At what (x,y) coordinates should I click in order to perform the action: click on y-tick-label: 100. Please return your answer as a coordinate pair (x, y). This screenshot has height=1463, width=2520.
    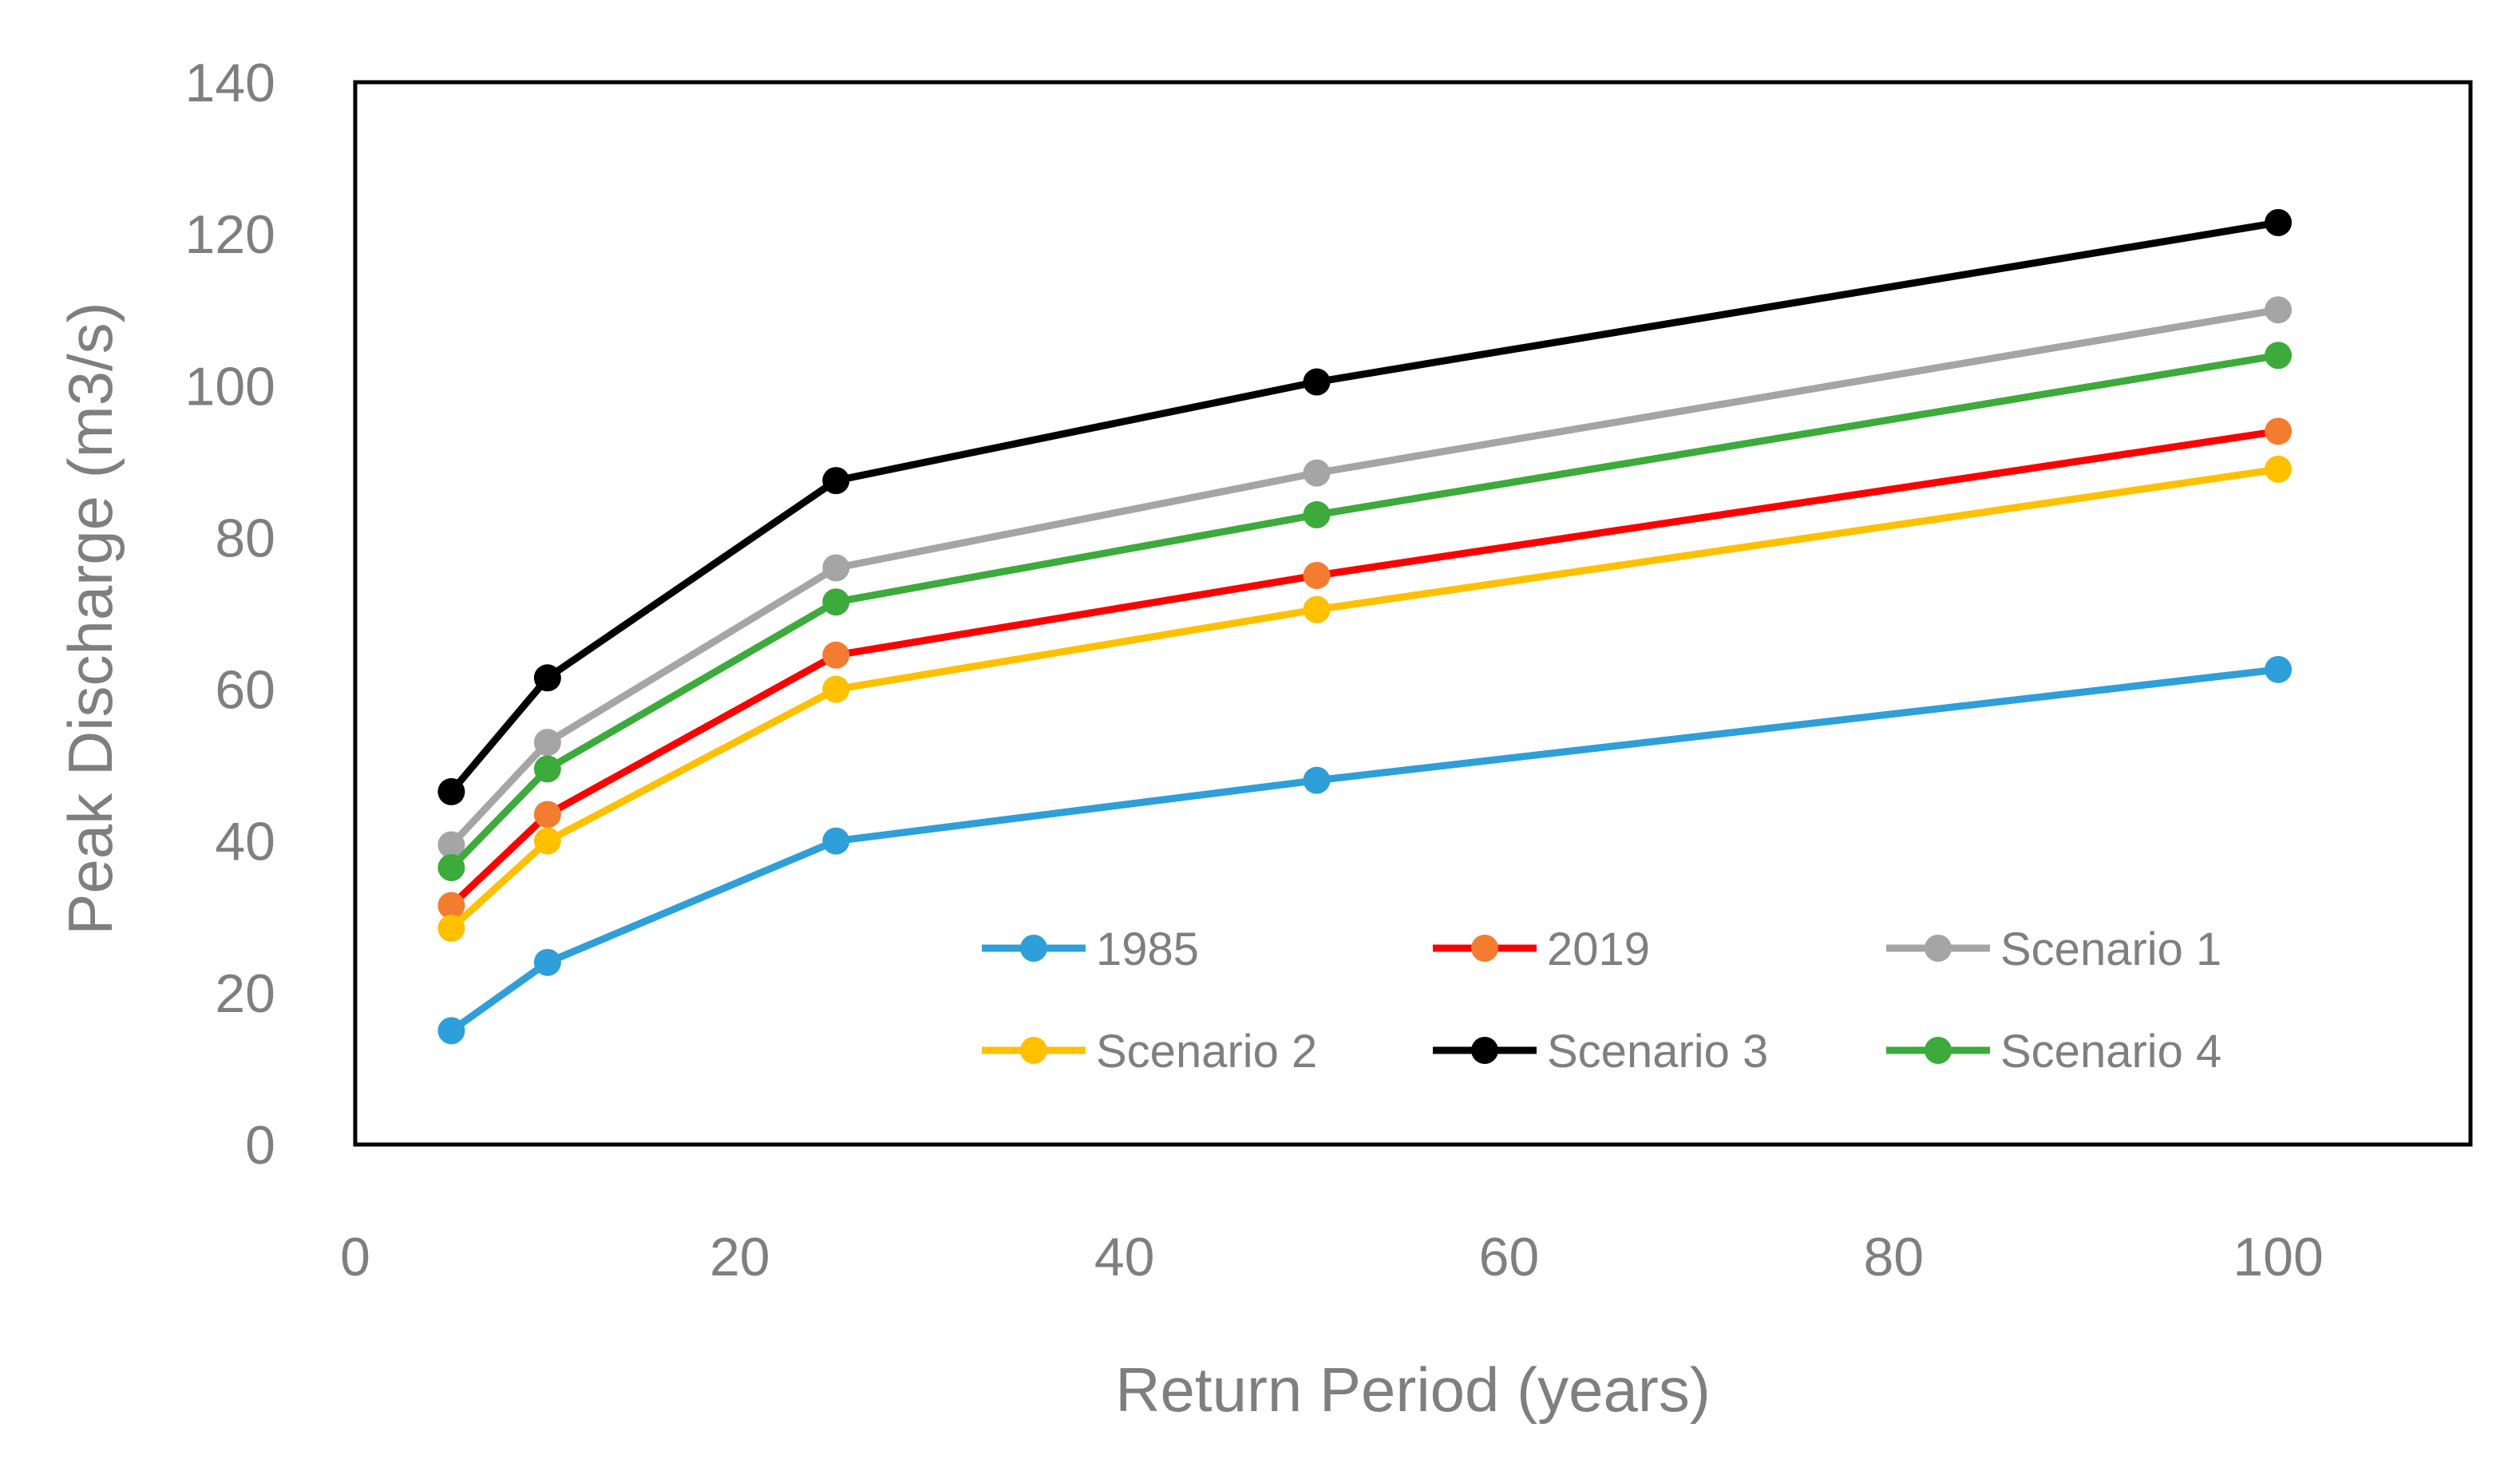
    Looking at the image, I should click on (230, 386).